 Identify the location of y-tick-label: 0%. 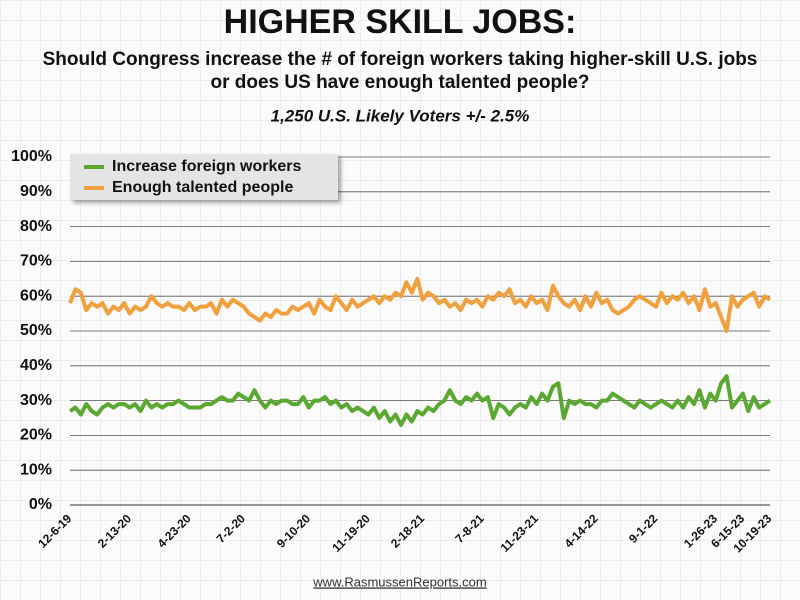
(40, 504).